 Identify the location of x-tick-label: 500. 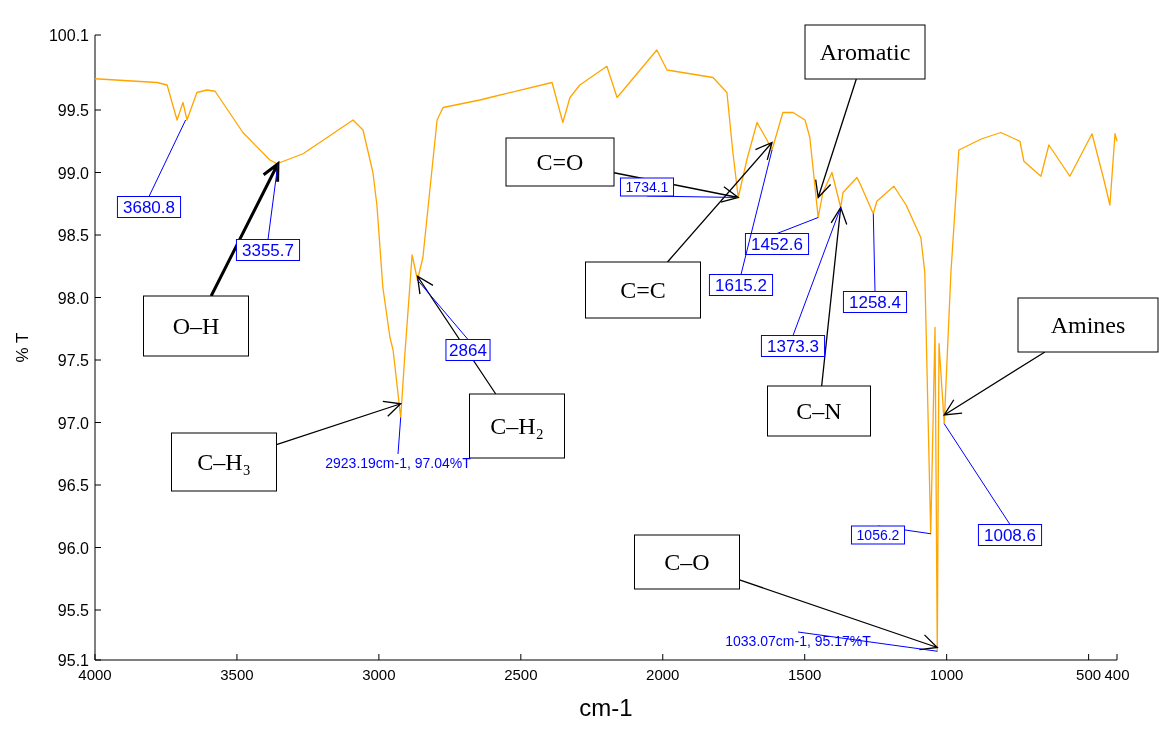
(1089, 674).